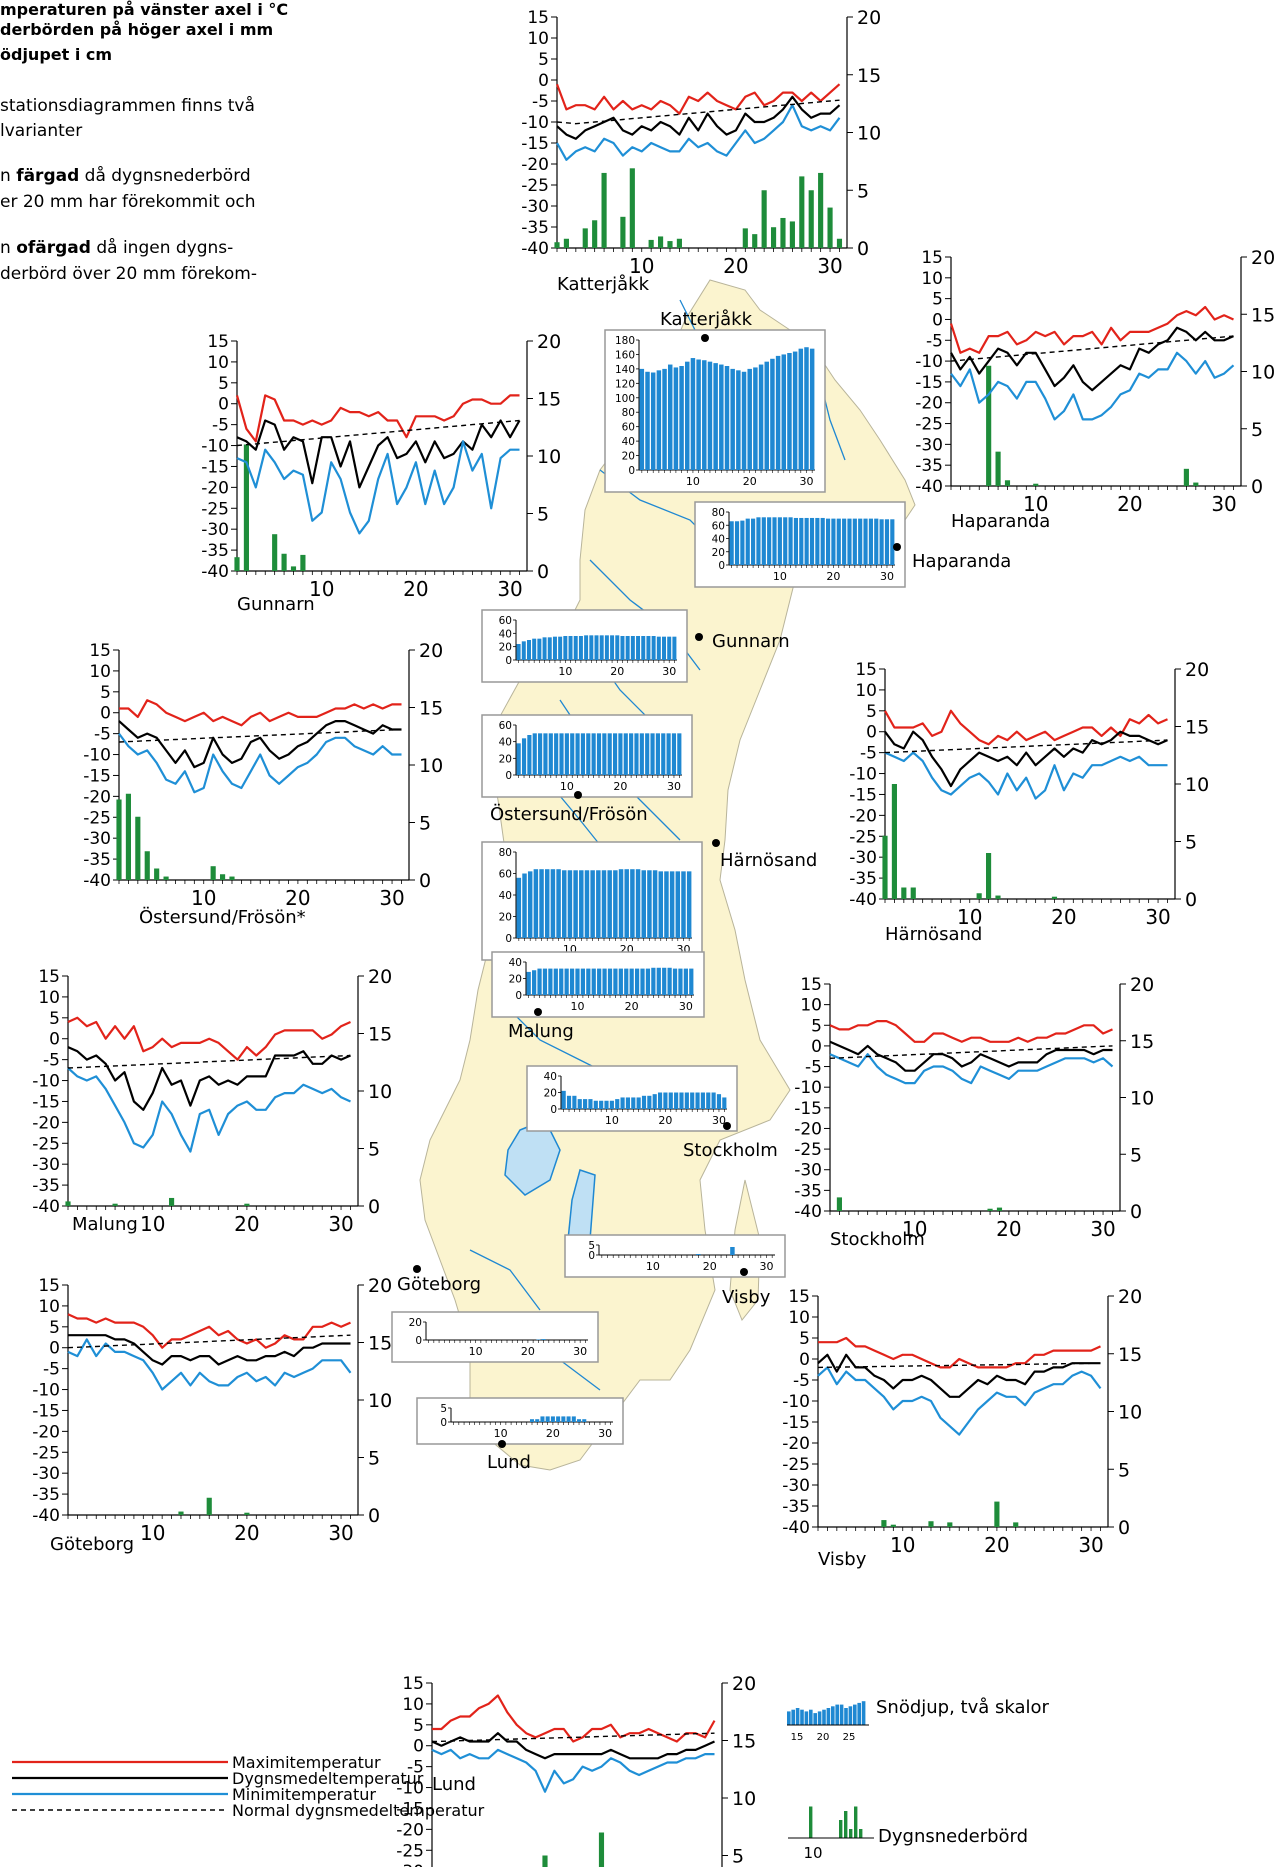  I want to click on snow-x-tick-label: 10, so click(693, 481).